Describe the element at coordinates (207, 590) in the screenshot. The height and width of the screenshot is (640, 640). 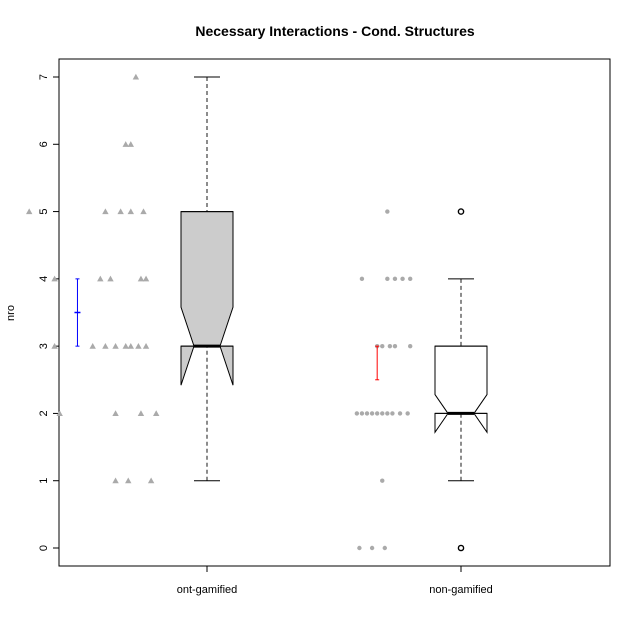
I see `x-tick-label: ont-gamified` at that location.